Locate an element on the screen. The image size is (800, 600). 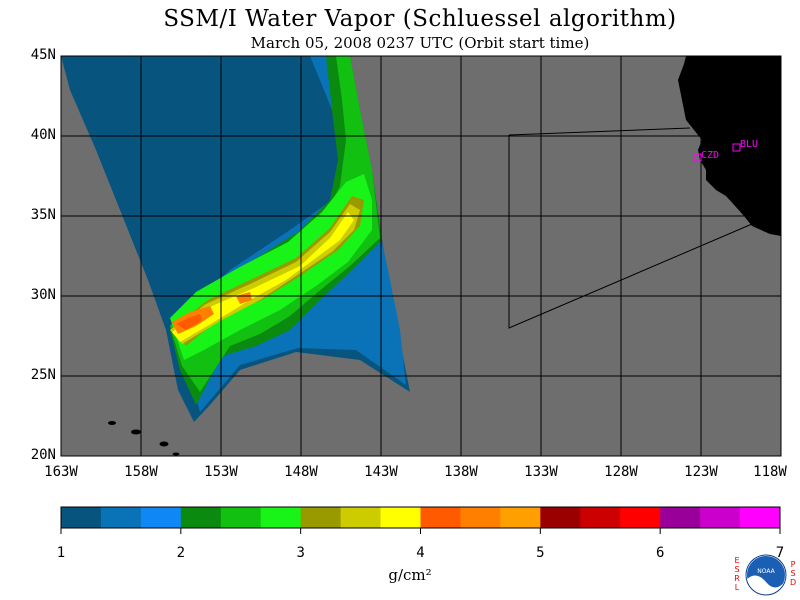
lat-tick-40N: 40N is located at coordinates (43, 135).